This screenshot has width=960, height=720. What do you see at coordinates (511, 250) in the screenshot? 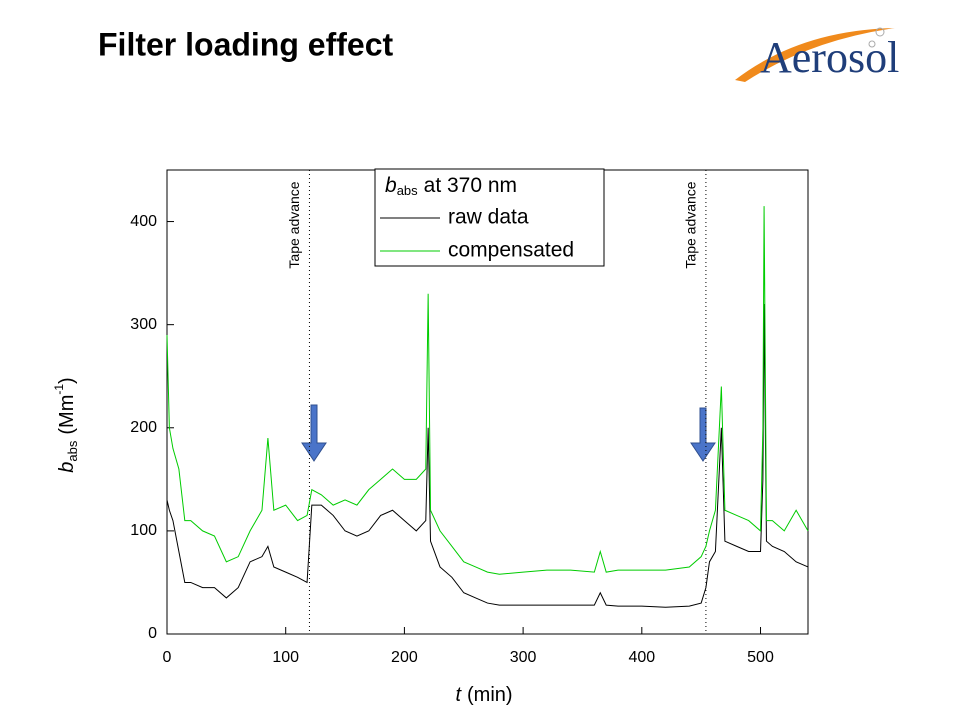
I see `legend-label: compensated` at bounding box center [511, 250].